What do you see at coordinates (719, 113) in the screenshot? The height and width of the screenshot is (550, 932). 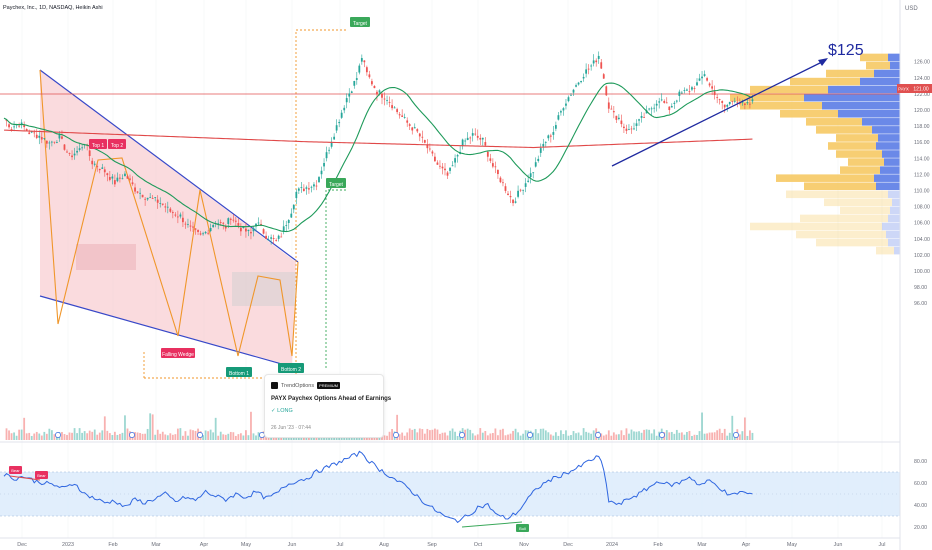 I see `trend-line` at bounding box center [719, 113].